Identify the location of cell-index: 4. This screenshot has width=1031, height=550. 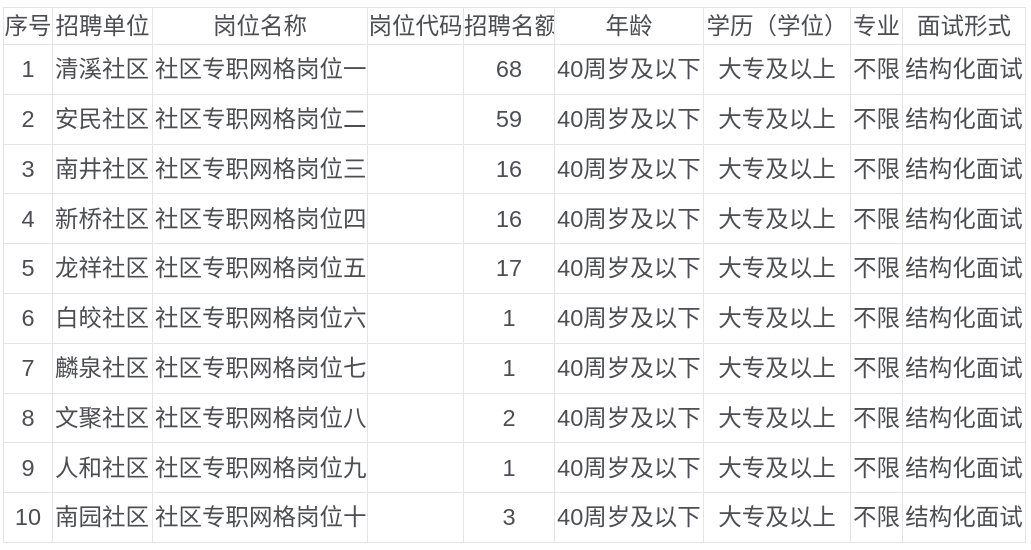
(28, 219).